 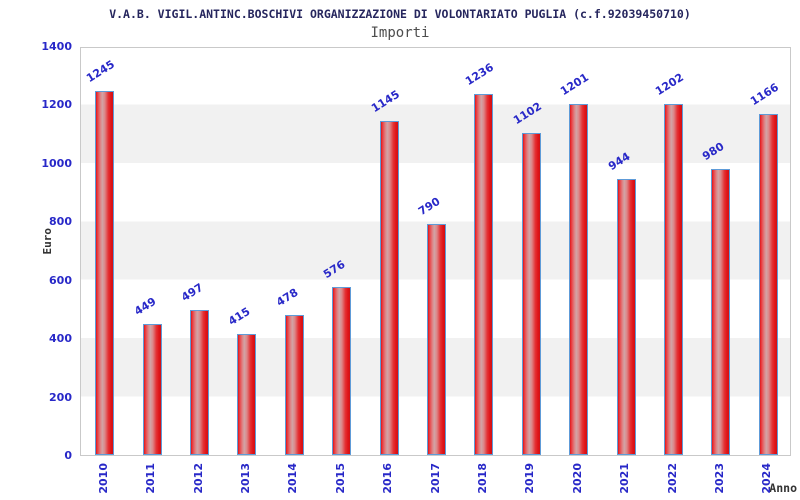 What do you see at coordinates (56, 105) in the screenshot?
I see `y-tick-label: 1200` at bounding box center [56, 105].